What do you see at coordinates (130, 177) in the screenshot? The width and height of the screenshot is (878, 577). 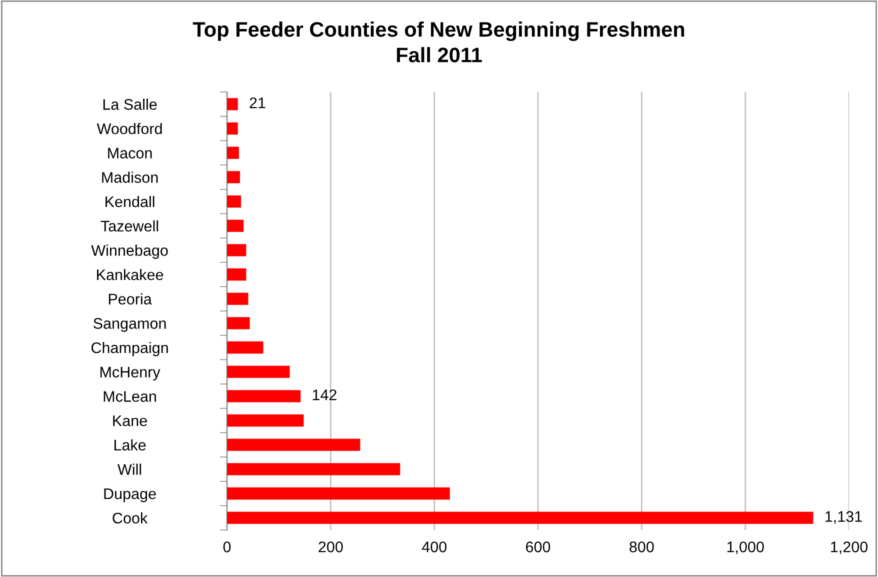 I see `y-tick-label: Madison` at bounding box center [130, 177].